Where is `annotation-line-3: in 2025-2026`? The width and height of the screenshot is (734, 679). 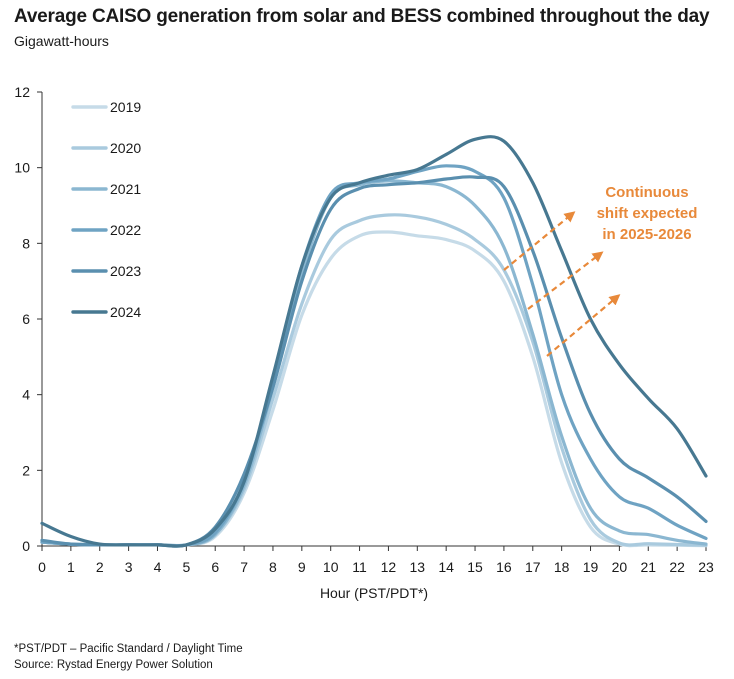
annotation-line-3: in 2025-2026 is located at coordinates (646, 234).